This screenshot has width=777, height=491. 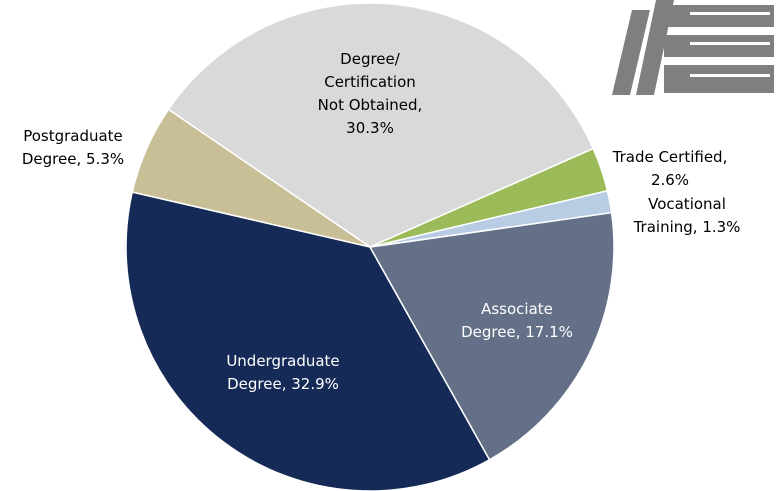 I want to click on pie-slice, so click(x=489, y=197).